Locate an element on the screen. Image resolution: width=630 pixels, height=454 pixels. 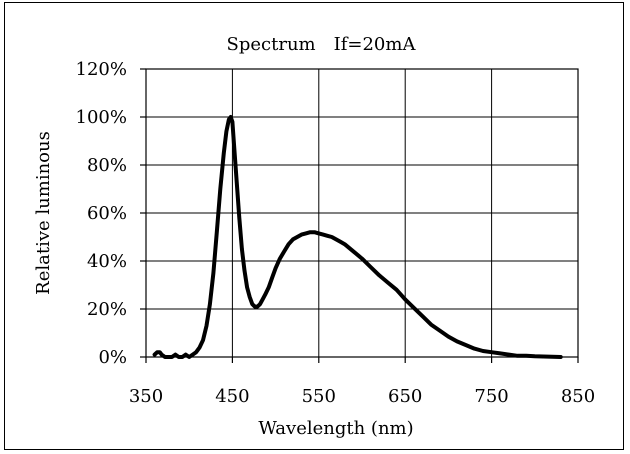
x-tick-label: 350 is located at coordinates (146, 396).